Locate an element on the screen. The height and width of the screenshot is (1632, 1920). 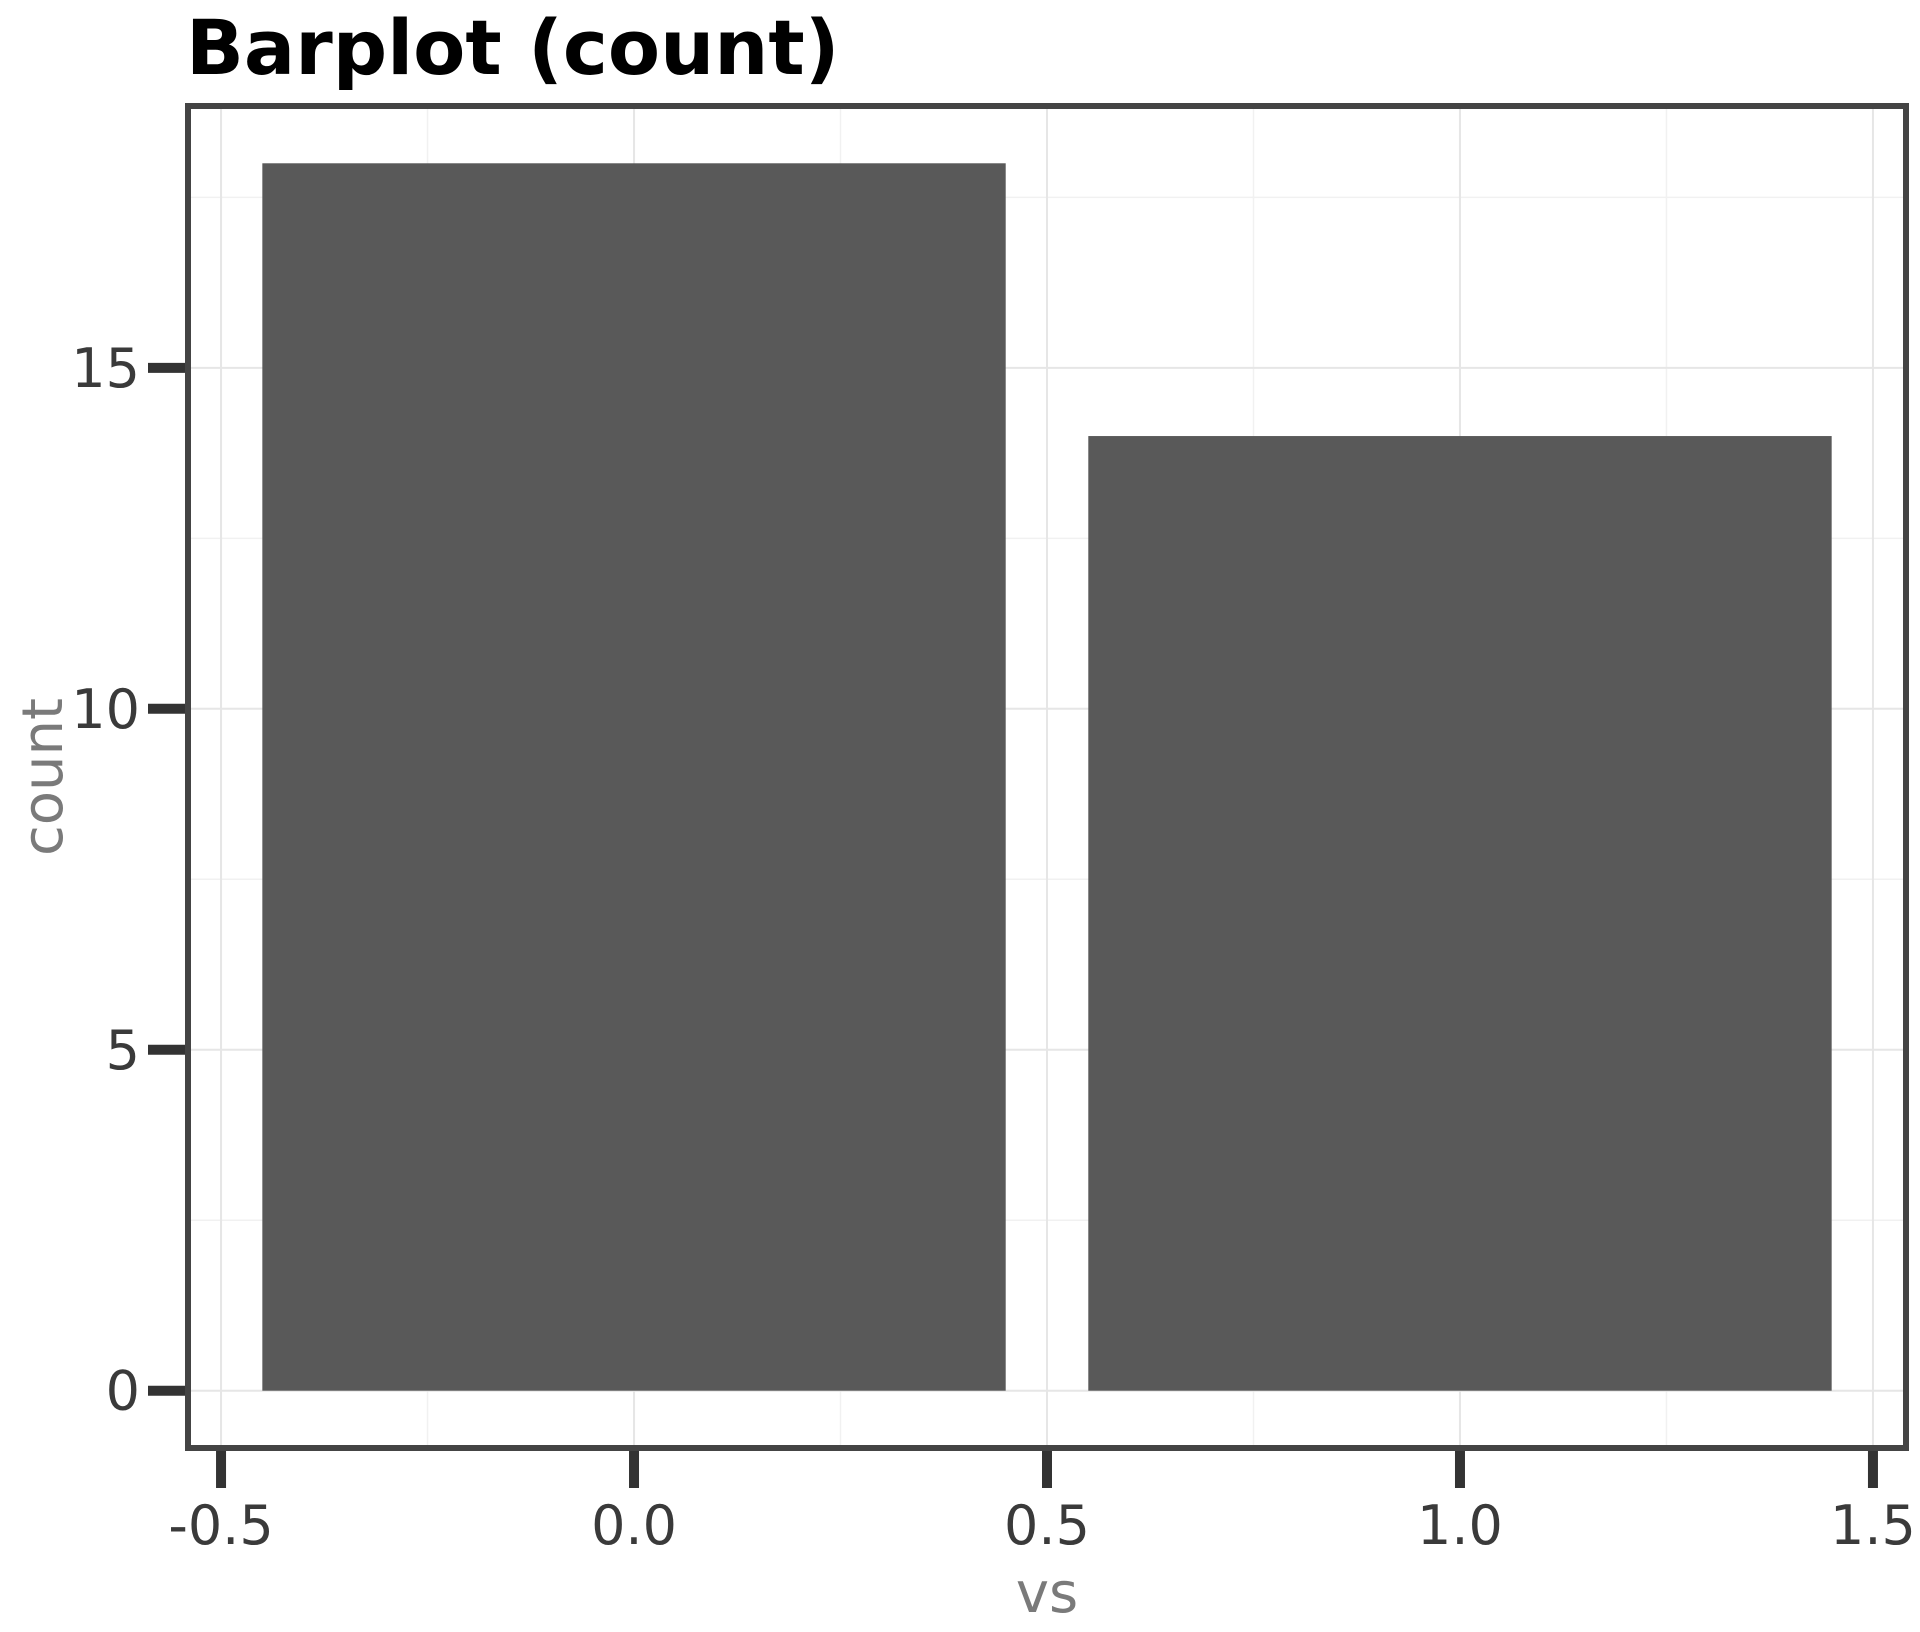
x-tick-label: 0.0 is located at coordinates (634, 1525).